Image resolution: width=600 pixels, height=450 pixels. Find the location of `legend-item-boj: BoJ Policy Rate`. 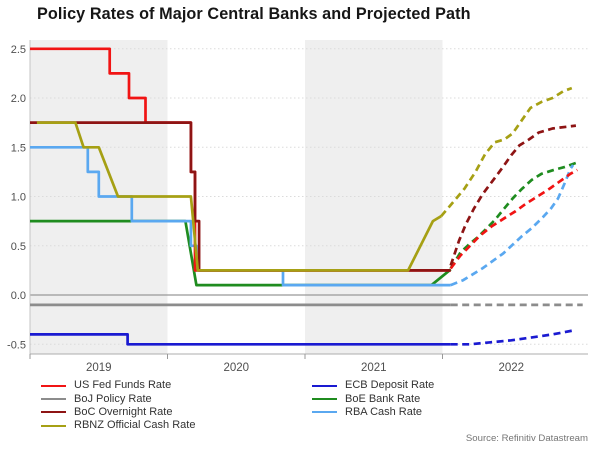

legend-item-boj: BoJ Policy Rate is located at coordinates (118, 398).